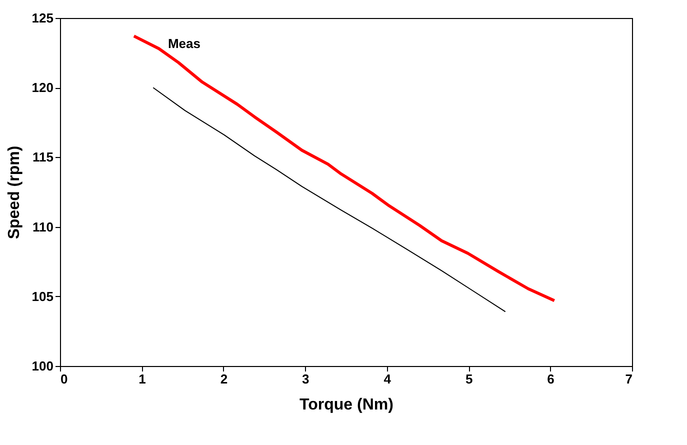  I want to click on x-tick-label: 0, so click(64, 379).